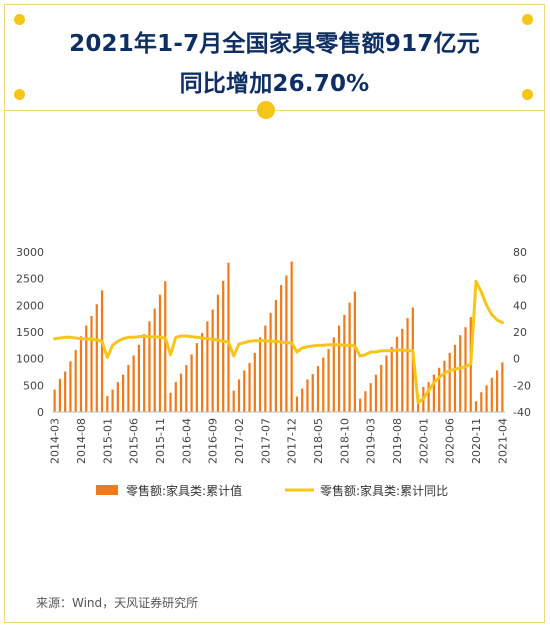 Image resolution: width=550 pixels, height=628 pixels. Describe the element at coordinates (274, 84) in the screenshot. I see `page-title-line2: 同比增加26.70%` at that location.